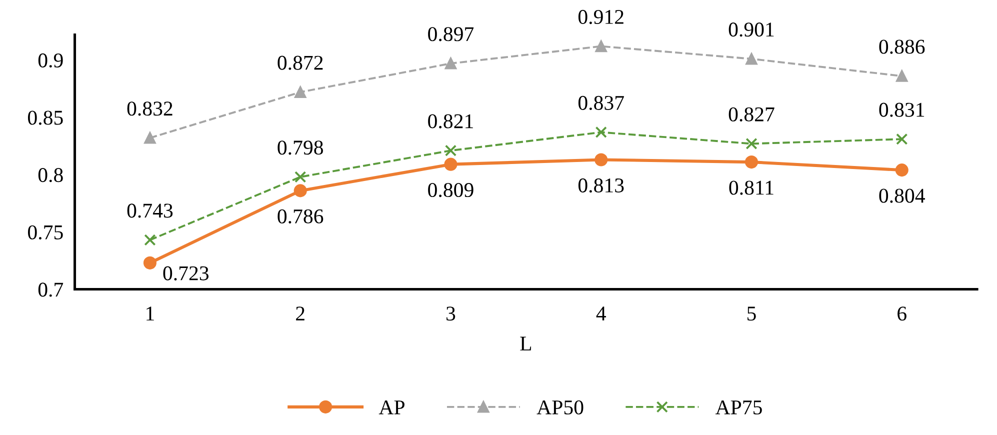 This screenshot has width=997, height=435. I want to click on data-label: 0.886, so click(902, 47).